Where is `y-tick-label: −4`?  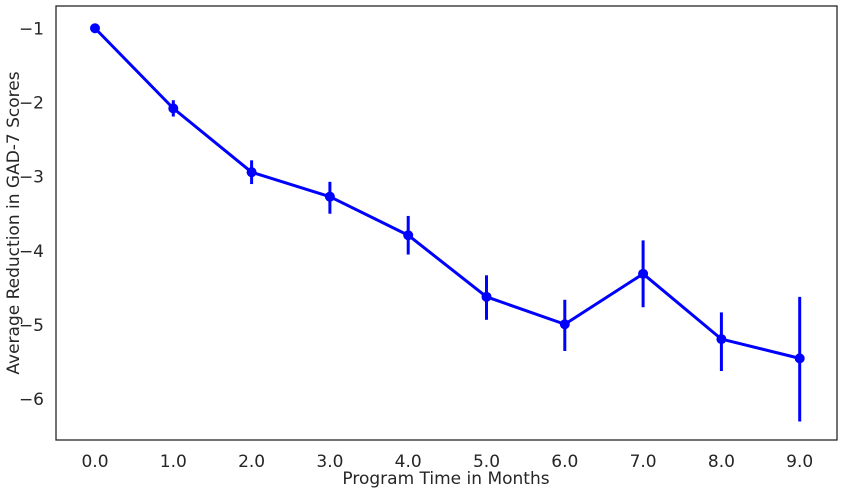 y-tick-label: −4 is located at coordinates (31, 252).